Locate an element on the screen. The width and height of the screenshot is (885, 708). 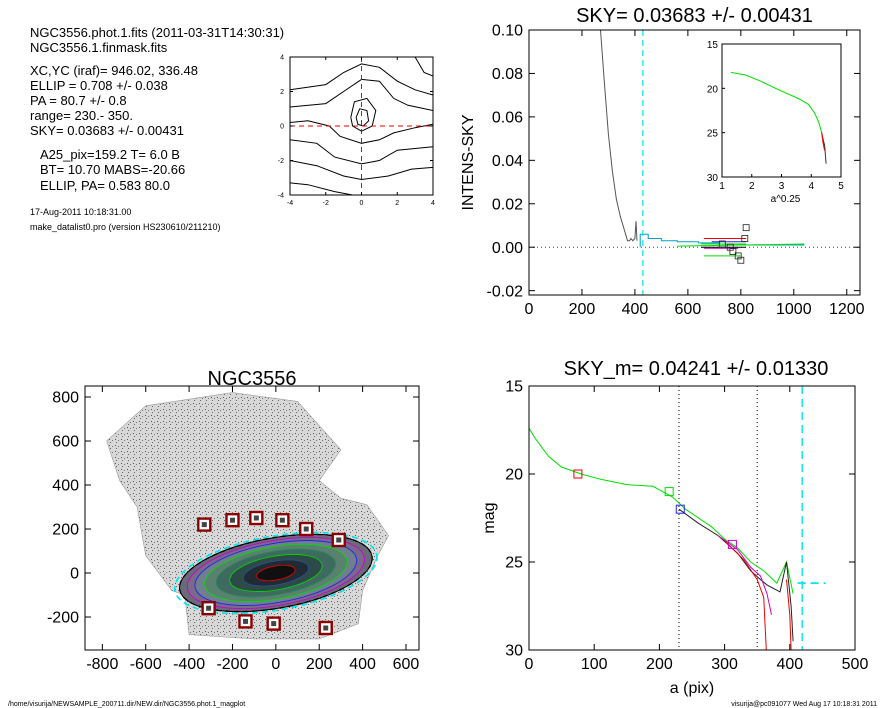
x-tick-label: -800 is located at coordinates (102, 664).